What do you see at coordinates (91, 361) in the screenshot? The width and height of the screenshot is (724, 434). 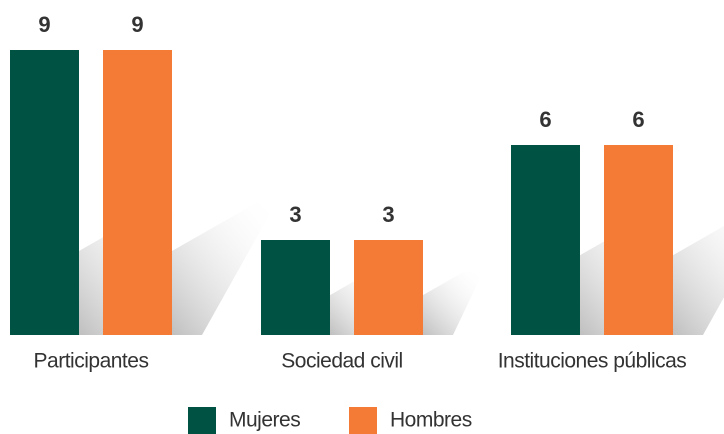 I see `category-label: Participantes` at bounding box center [91, 361].